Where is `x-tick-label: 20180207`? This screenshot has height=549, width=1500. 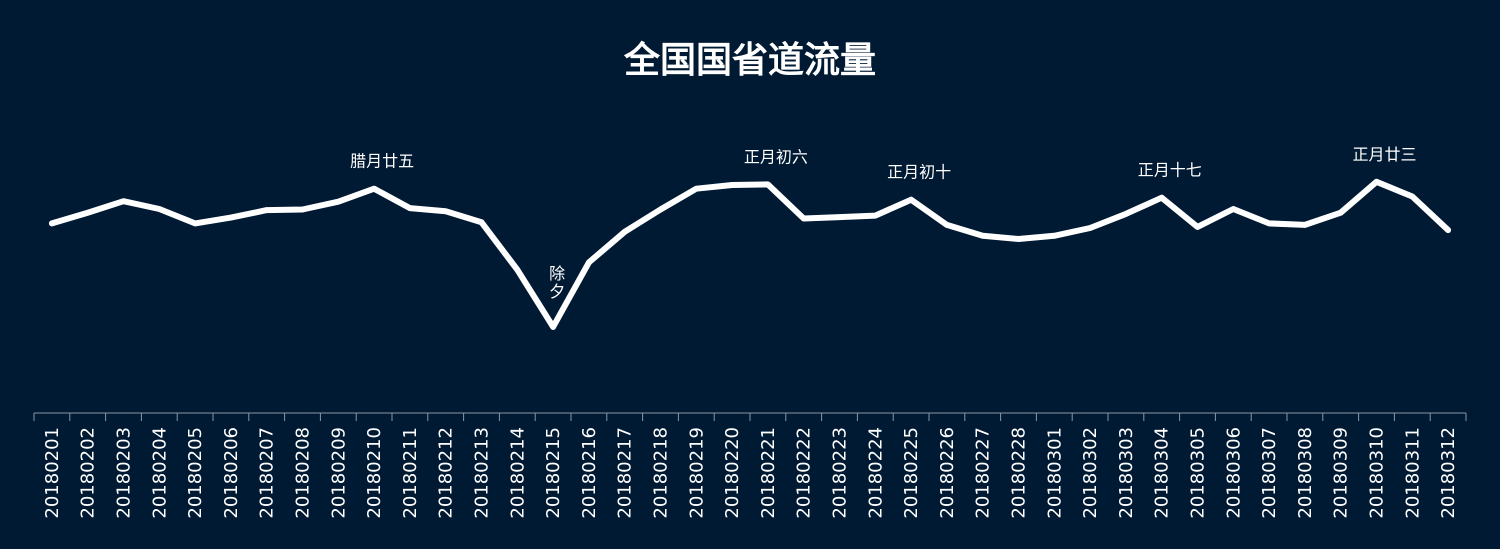 x-tick-label: 20180207 is located at coordinates (267, 473).